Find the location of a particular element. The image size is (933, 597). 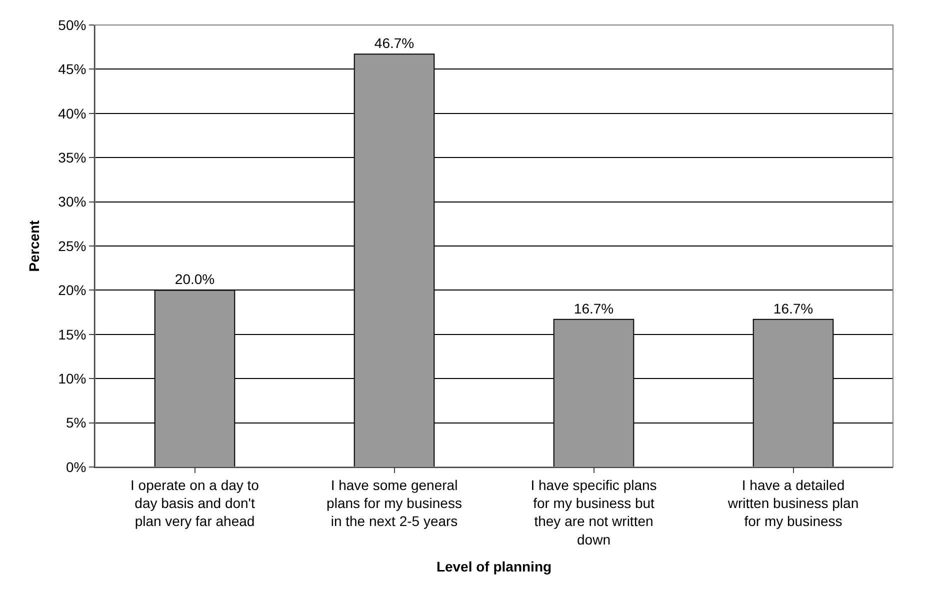

y-tick-label: 5% is located at coordinates (76, 422).